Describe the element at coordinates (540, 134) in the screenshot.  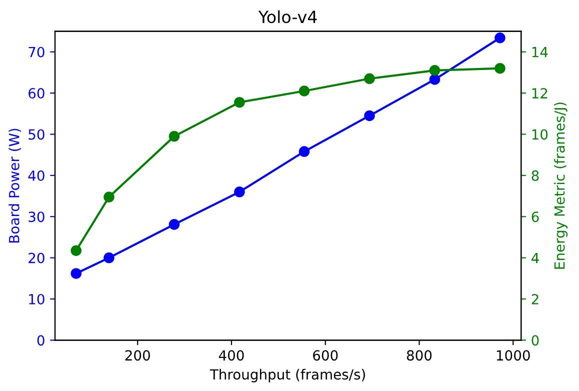
I see `y2-tick-label: 10` at that location.